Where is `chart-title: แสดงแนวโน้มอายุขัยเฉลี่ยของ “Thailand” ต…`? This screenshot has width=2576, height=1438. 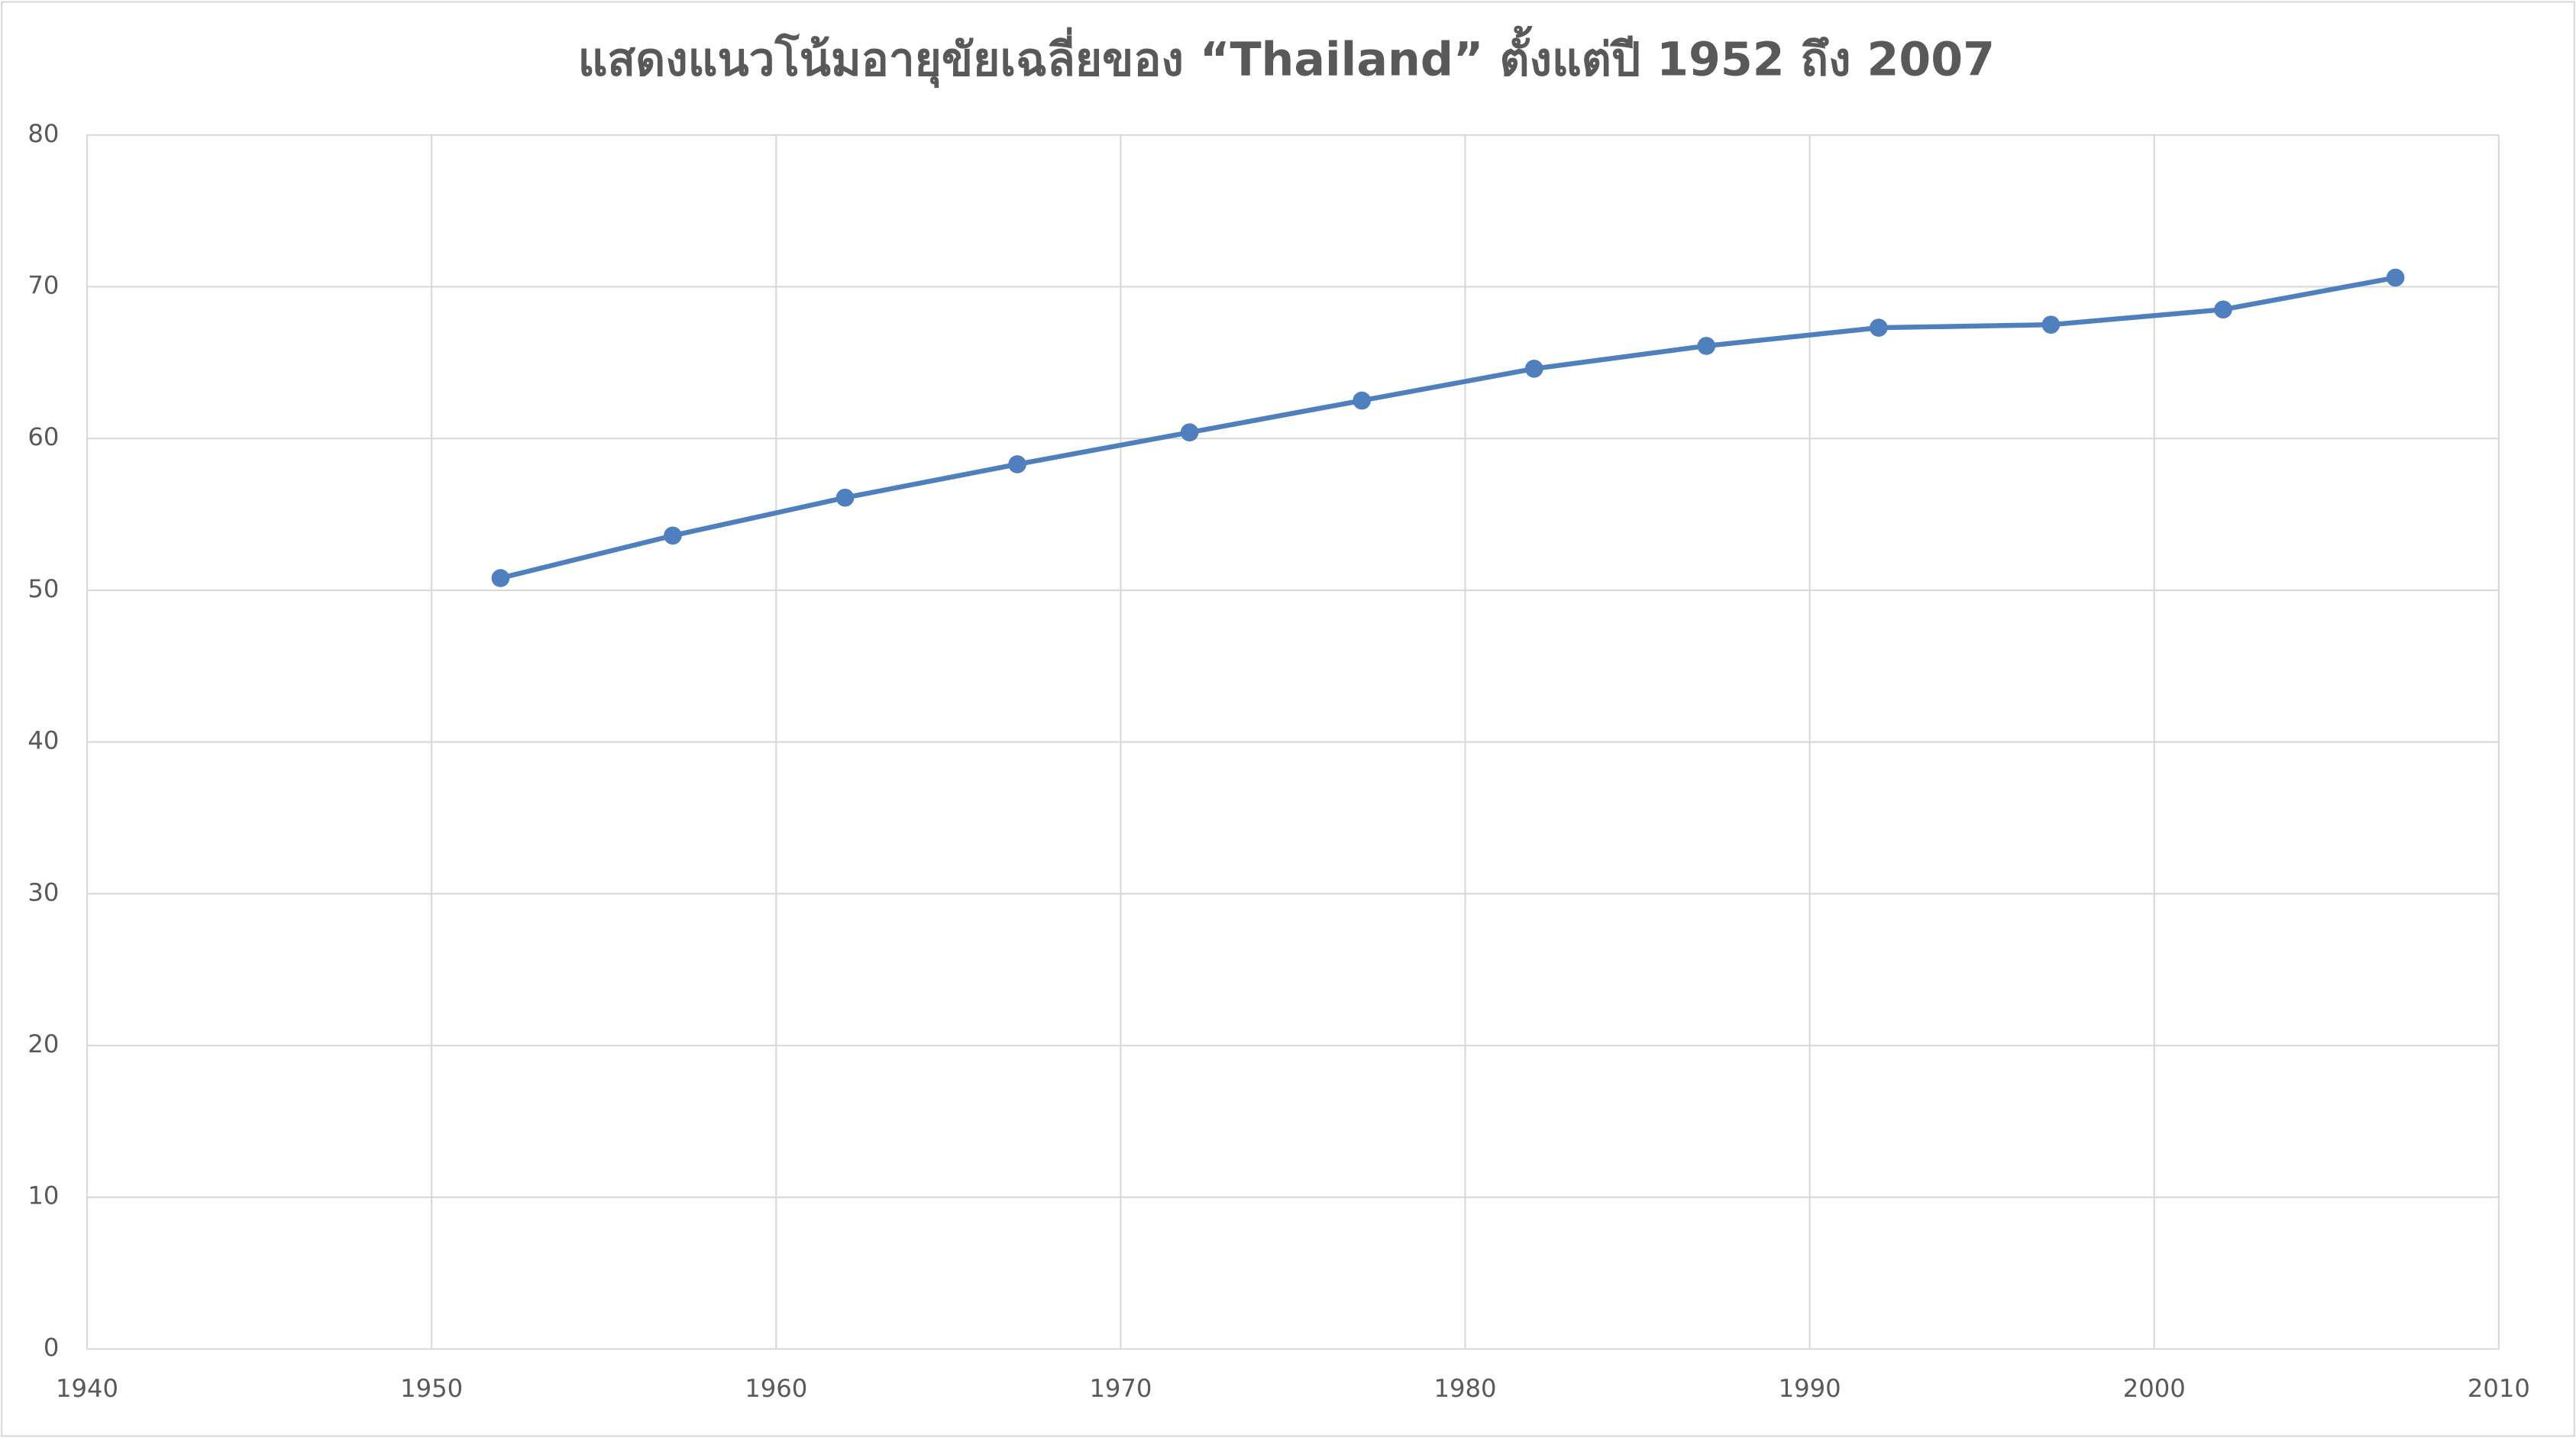
chart-title: แสดงแนวโน้มอายุขัยเฉลี่ยของ “Thailand” ต… is located at coordinates (1287, 57).